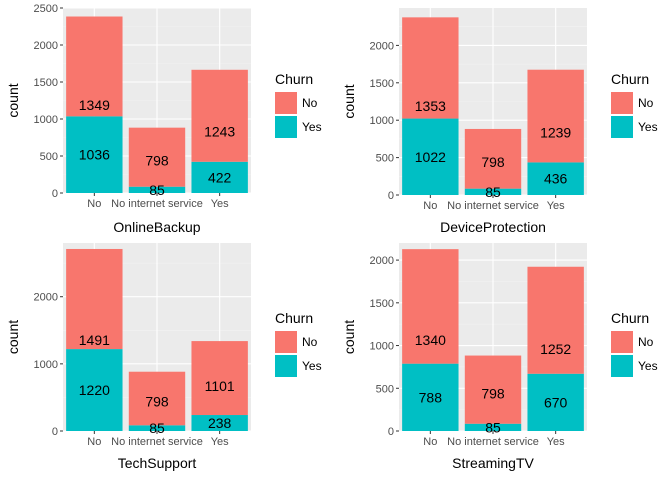 The height and width of the screenshot is (480, 672). What do you see at coordinates (219, 131) in the screenshot?
I see `data-label-no: 1243` at bounding box center [219, 131].